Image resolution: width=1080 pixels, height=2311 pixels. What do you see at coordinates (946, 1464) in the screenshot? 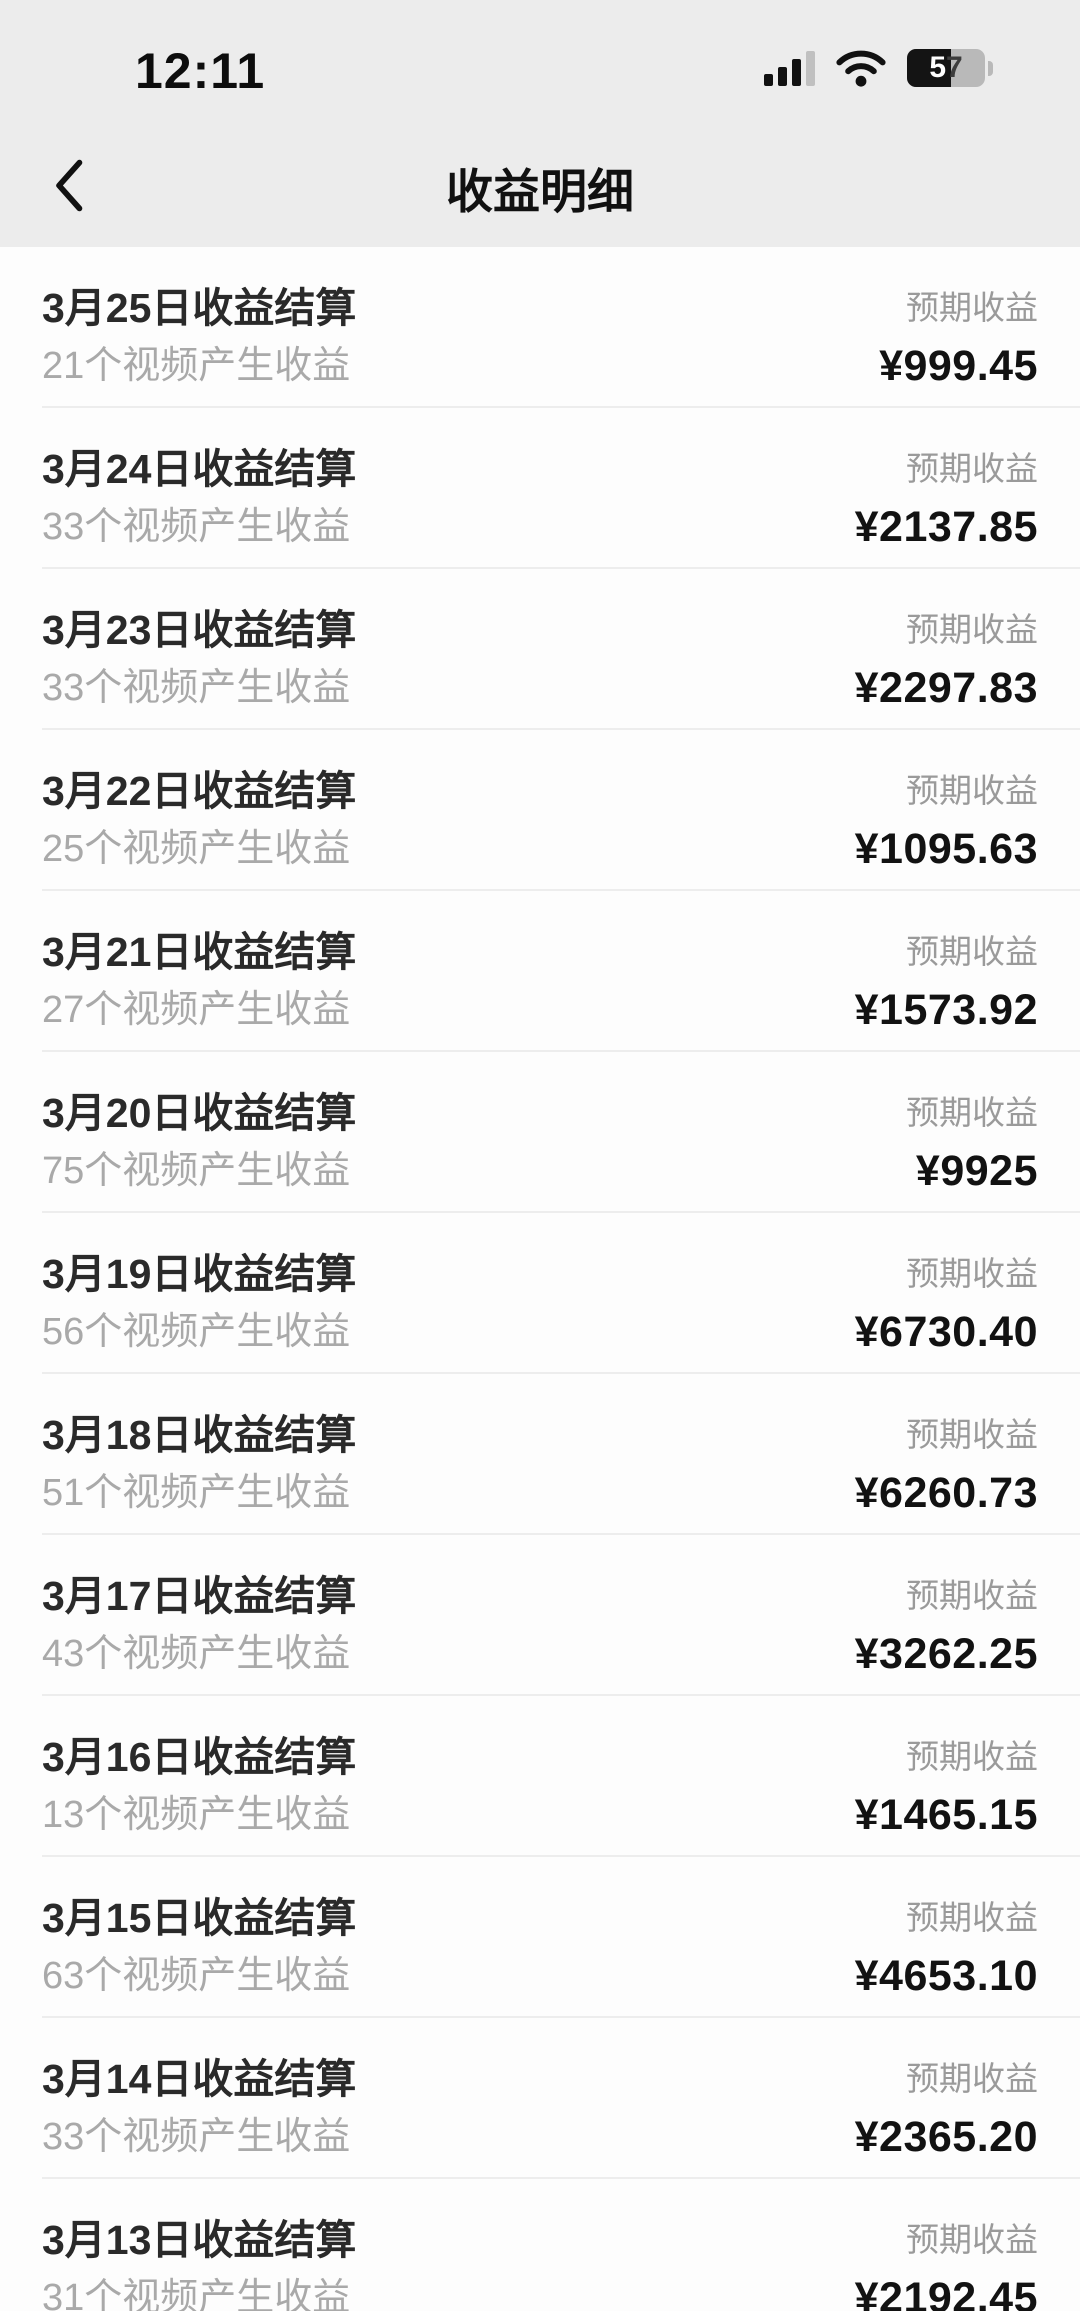
I see `item-right: 预期收益 ¥6260.73` at bounding box center [946, 1464].